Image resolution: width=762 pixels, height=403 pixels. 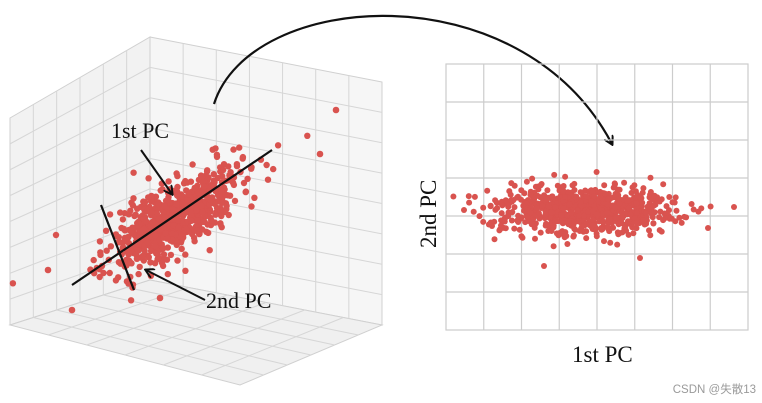 I want to click on watermark: CSDN @失散13, so click(x=714, y=390).